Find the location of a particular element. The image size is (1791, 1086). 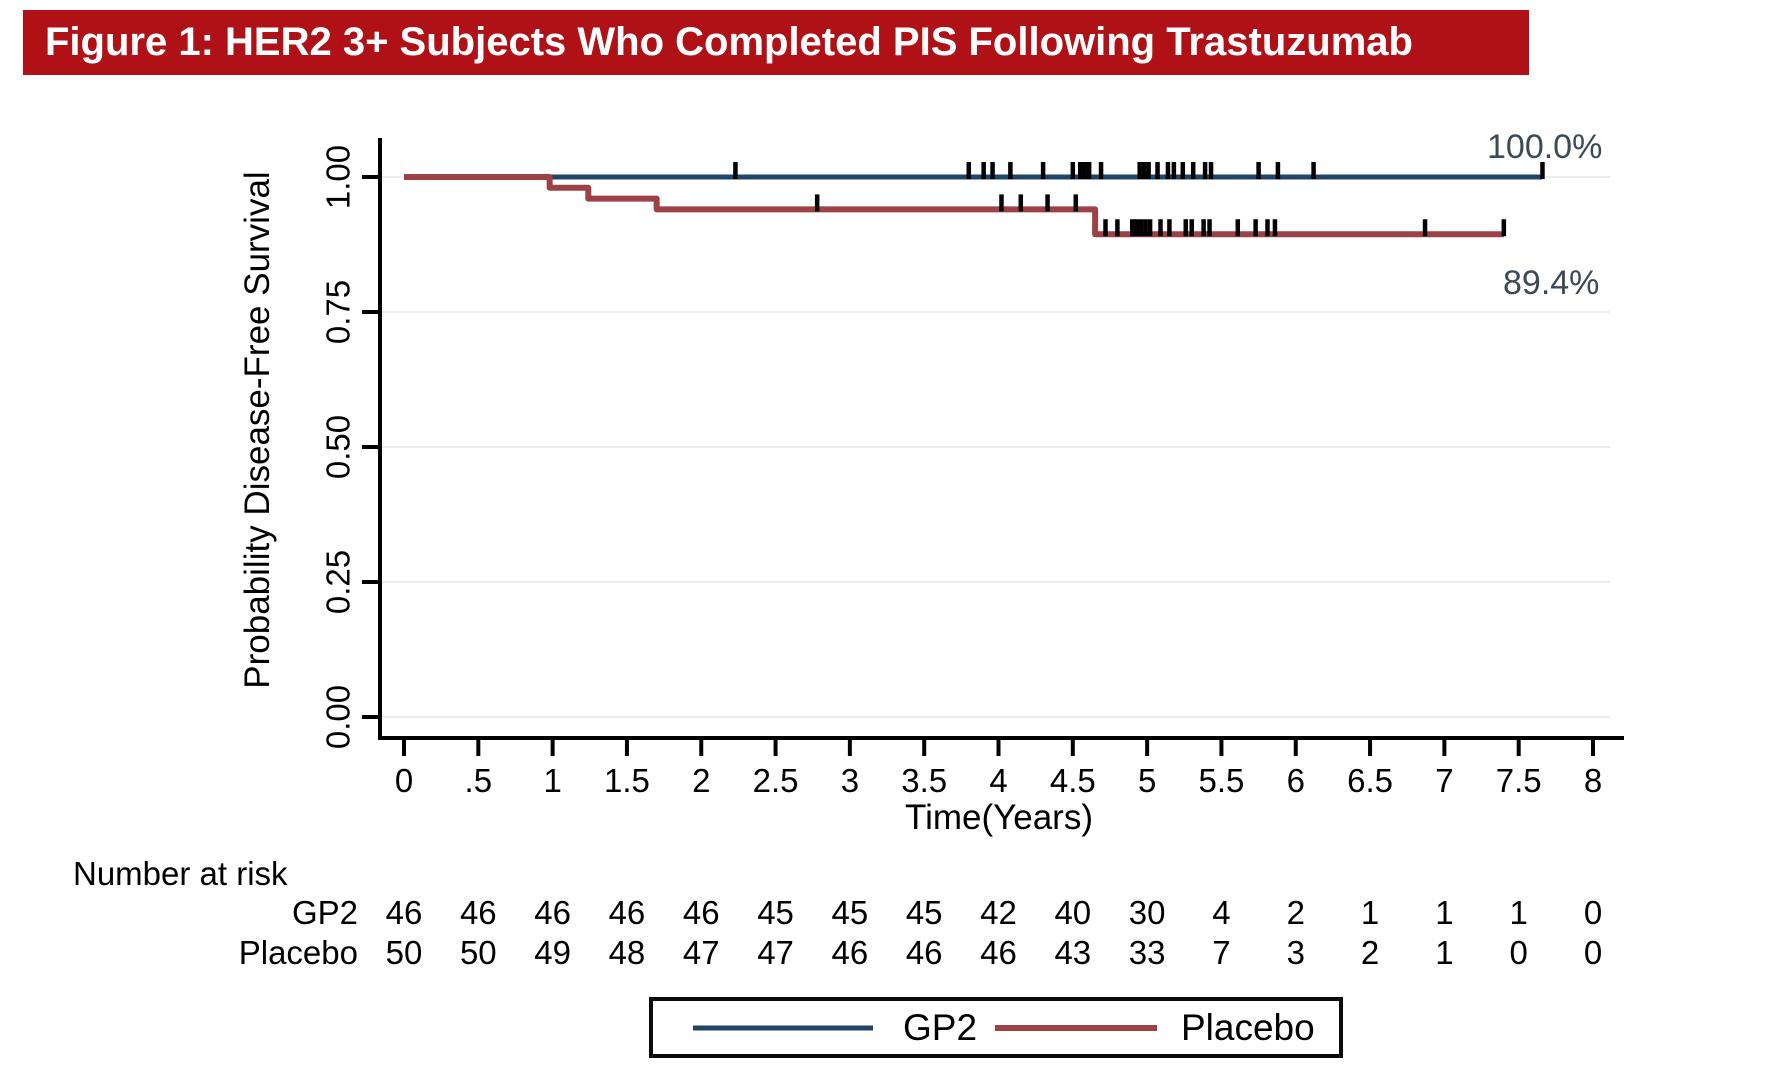

curve-placebo is located at coordinates (954, 206).